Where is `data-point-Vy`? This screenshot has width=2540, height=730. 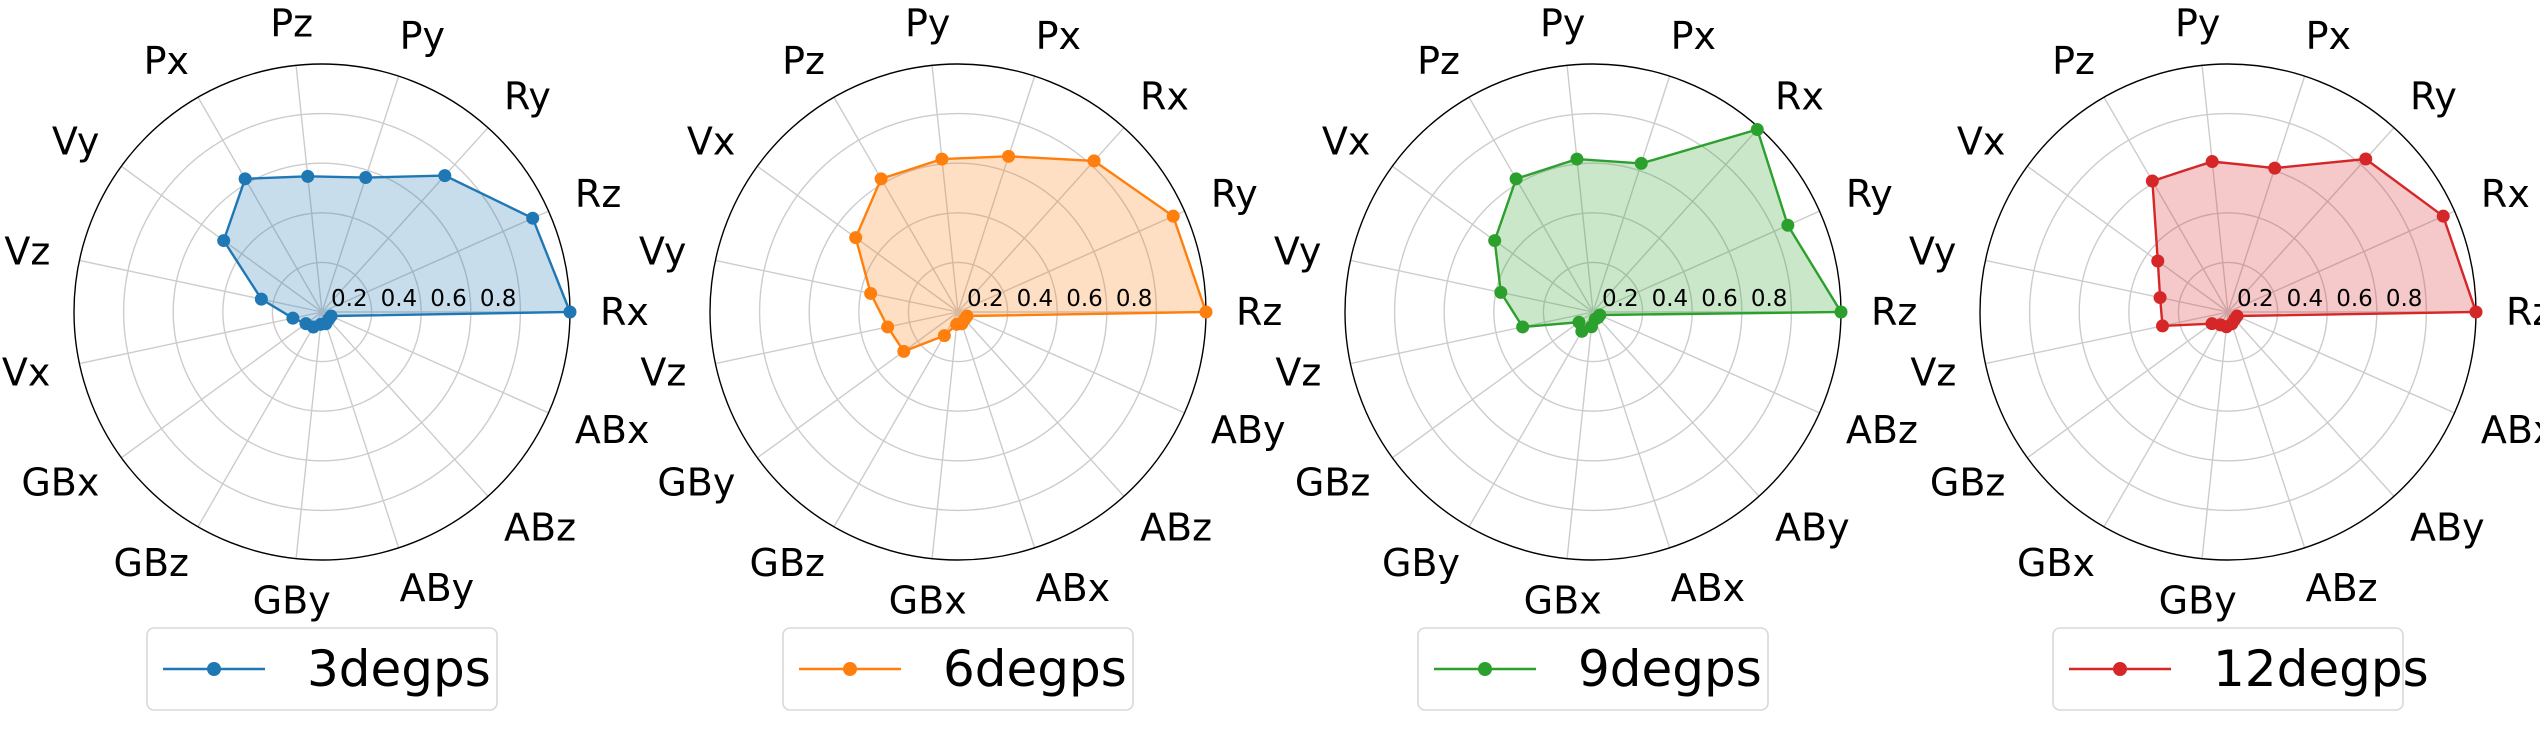
data-point-Vy is located at coordinates (871, 293).